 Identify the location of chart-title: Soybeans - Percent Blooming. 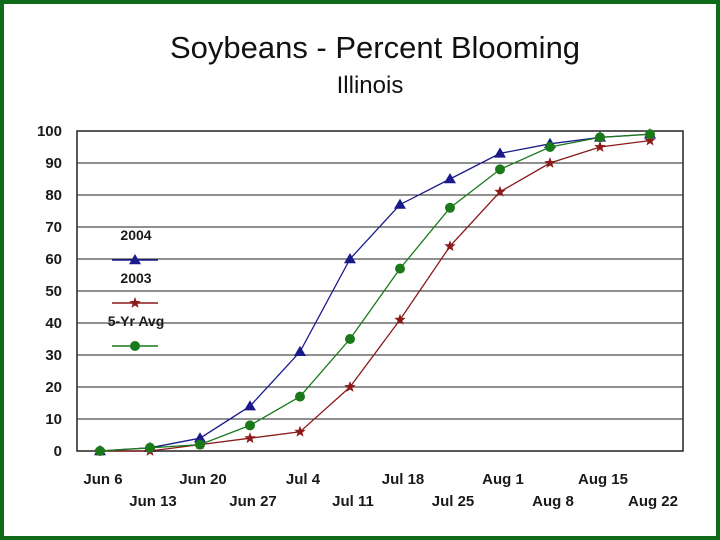
(375, 47).